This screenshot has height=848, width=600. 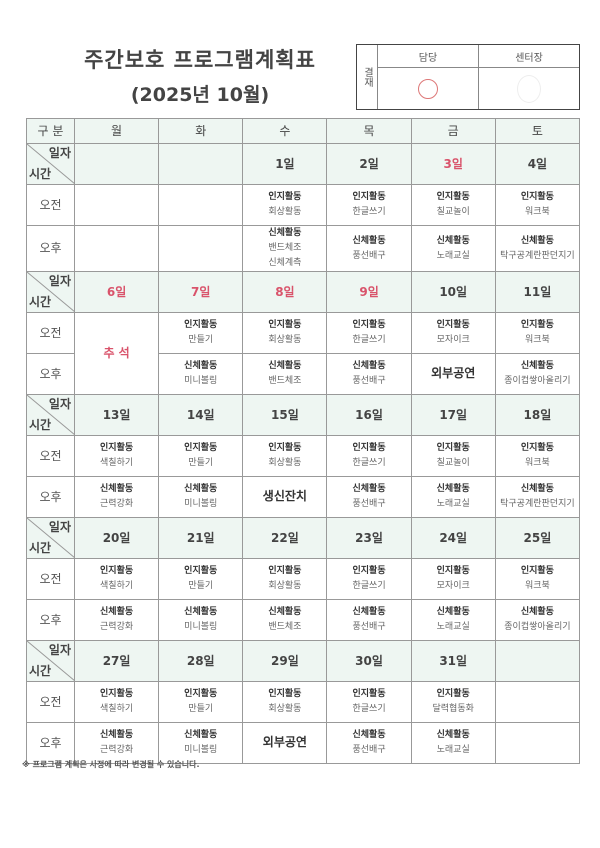 What do you see at coordinates (117, 750) in the screenshot?
I see `activity-name: 근력강화` at bounding box center [117, 750].